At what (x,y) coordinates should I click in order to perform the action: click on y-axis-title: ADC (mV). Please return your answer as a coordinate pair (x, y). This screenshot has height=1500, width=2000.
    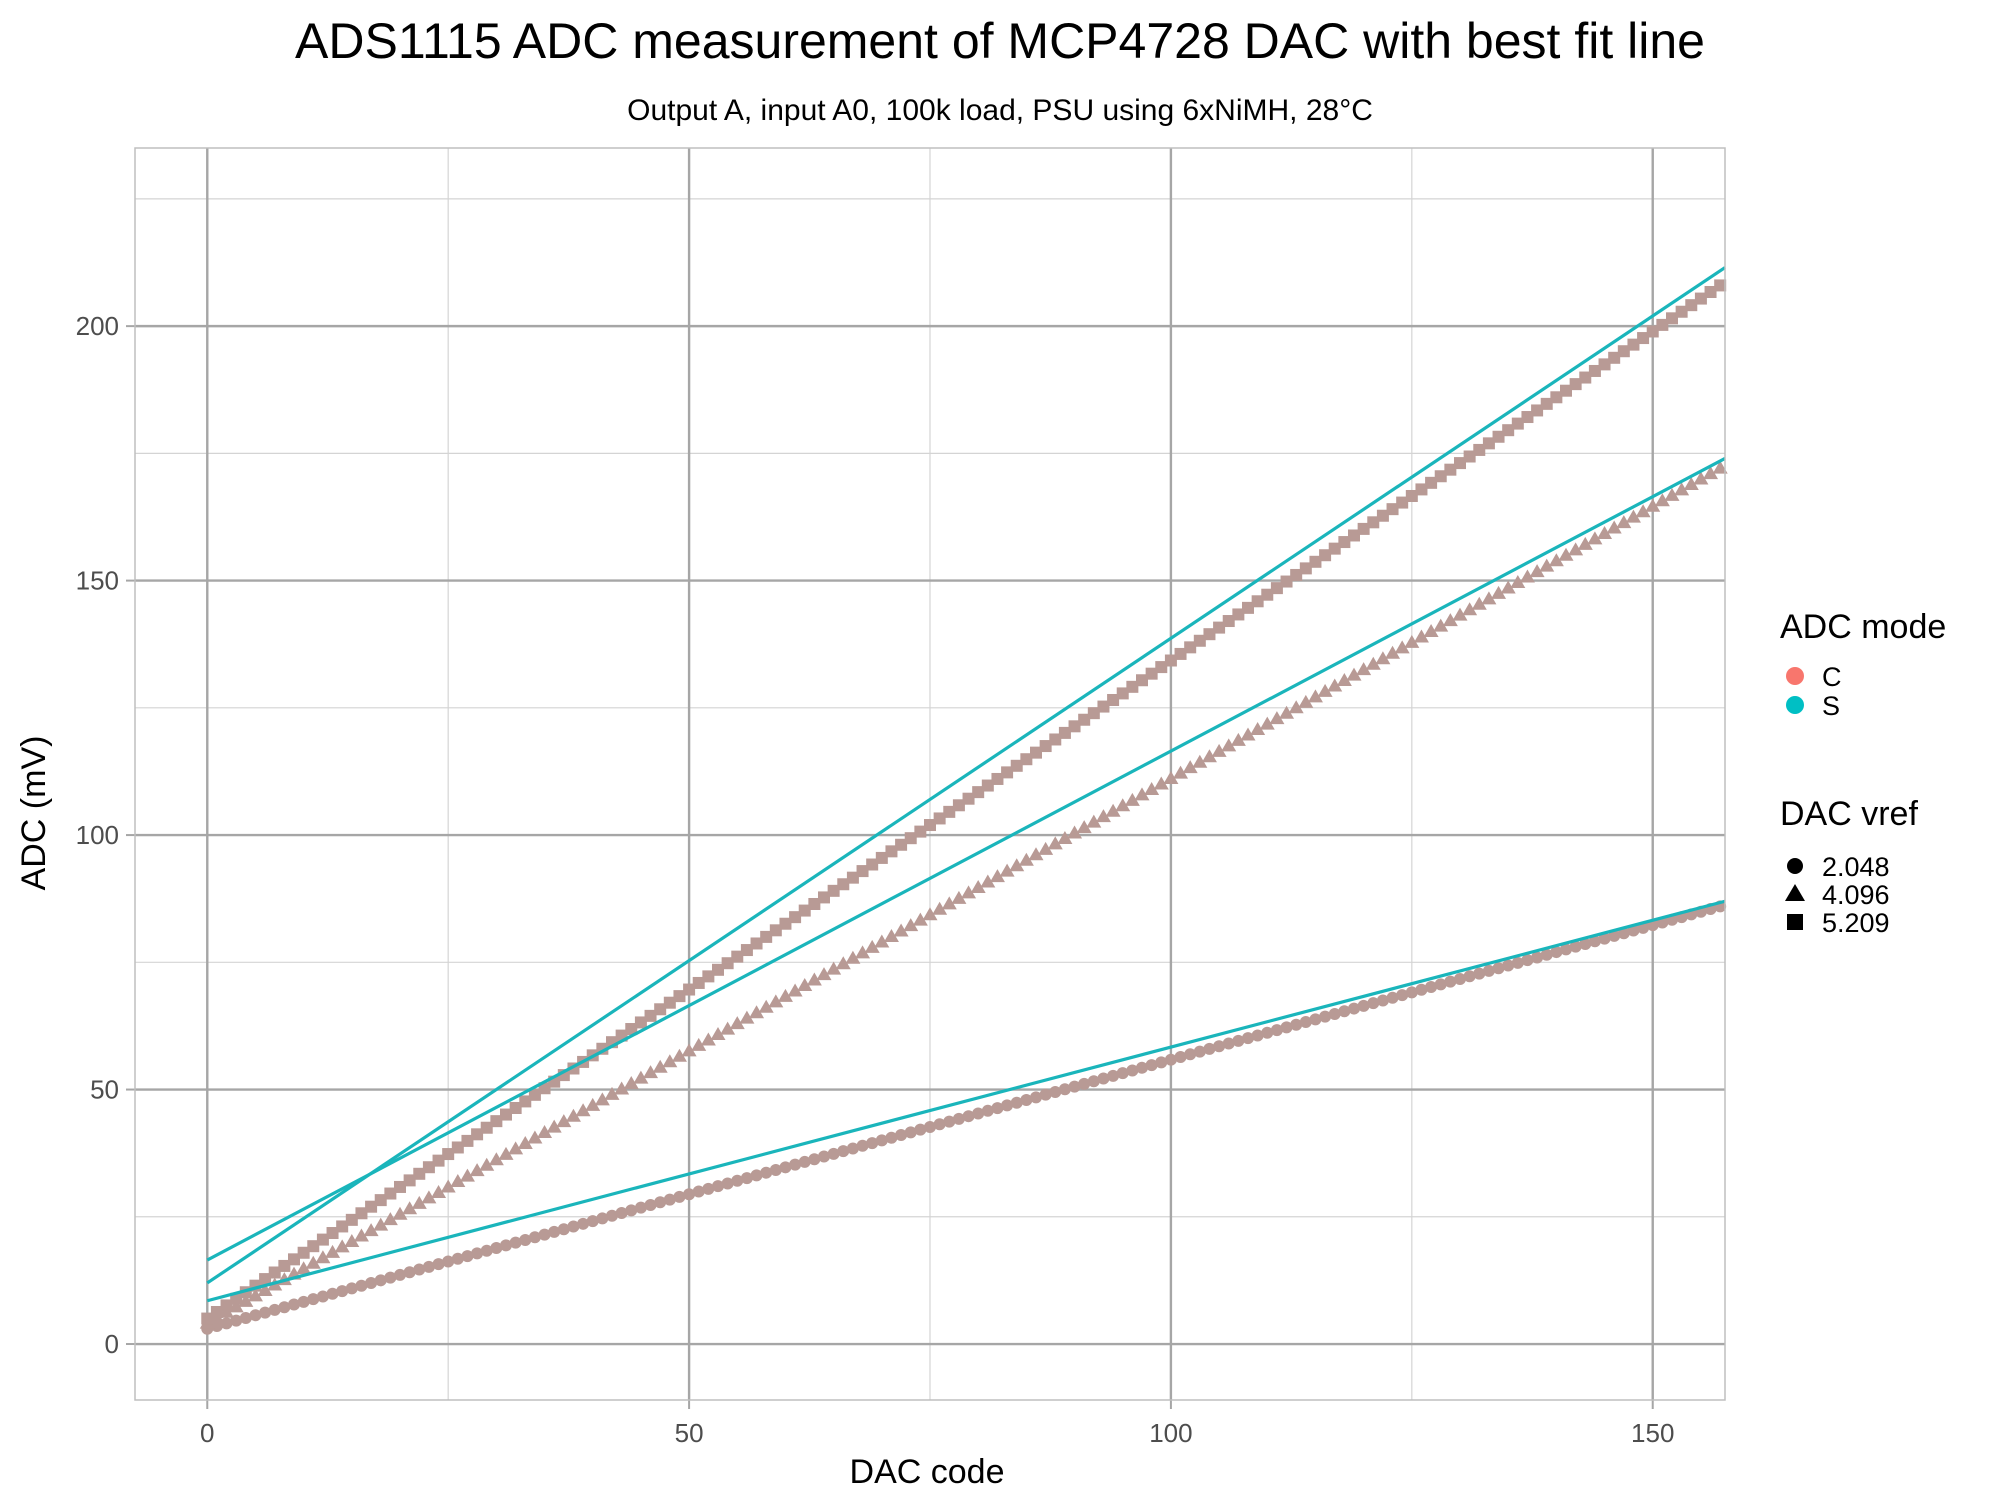
    Looking at the image, I should click on (34, 813).